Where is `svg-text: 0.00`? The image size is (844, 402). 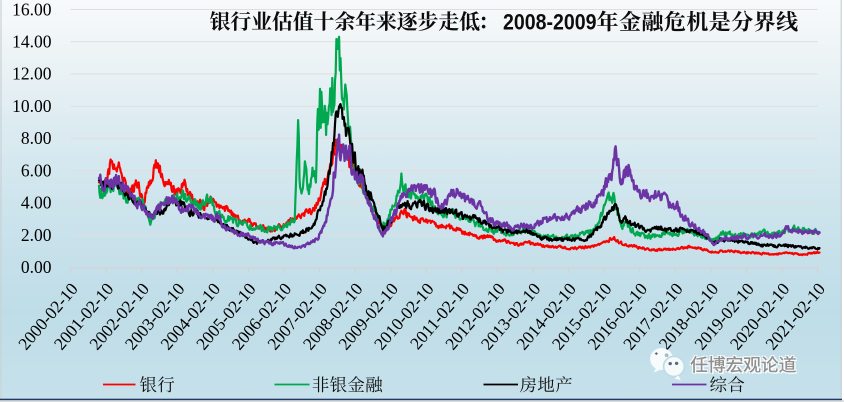
svg-text: 0.00 is located at coordinates (36, 267).